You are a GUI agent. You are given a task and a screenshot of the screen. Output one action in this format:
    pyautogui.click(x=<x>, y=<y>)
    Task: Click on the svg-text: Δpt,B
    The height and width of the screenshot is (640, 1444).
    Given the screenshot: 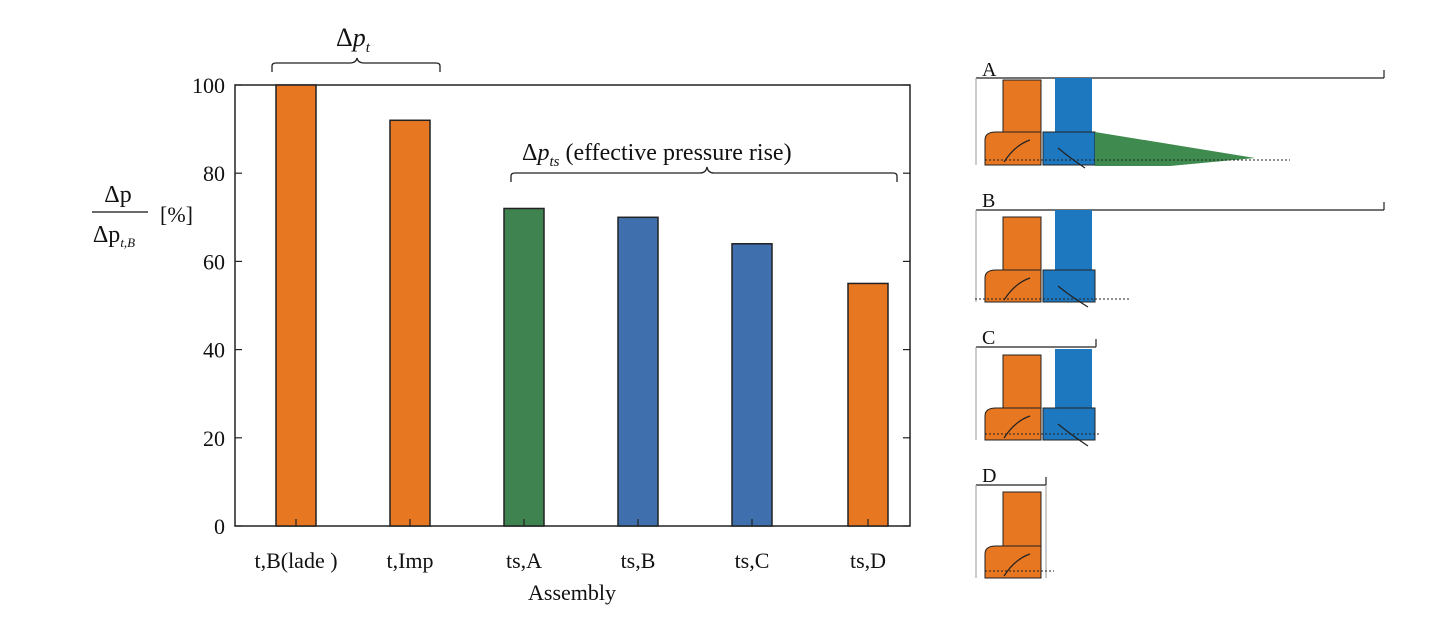 What is the action you would take?
    pyautogui.click(x=114, y=236)
    